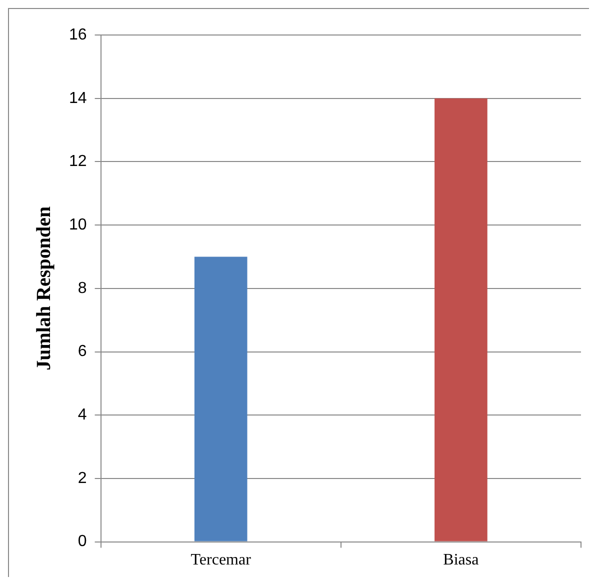  Describe the element at coordinates (78, 35) in the screenshot. I see `y-tick-label: 16` at that location.